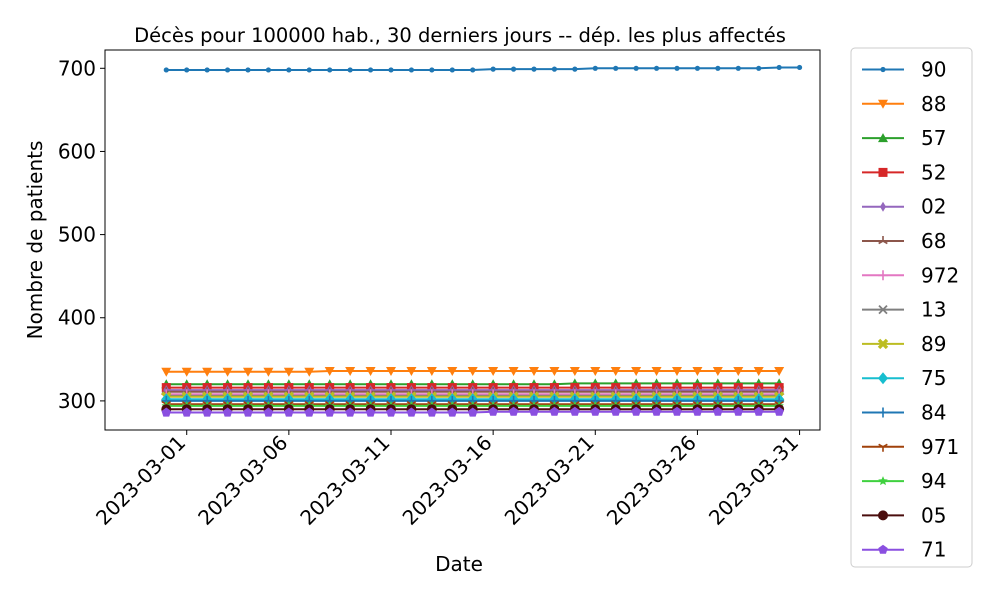 This screenshot has width=1000, height=600. I want to click on y-tick-label: 600, so click(77, 151).